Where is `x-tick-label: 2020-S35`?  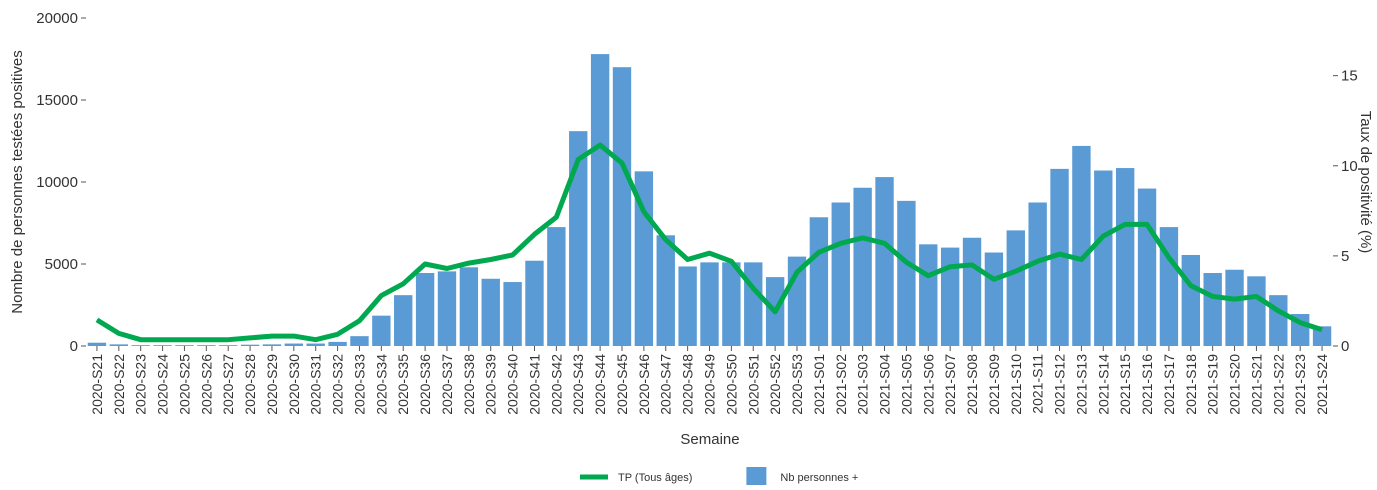 x-tick-label: 2020-S35 is located at coordinates (403, 384).